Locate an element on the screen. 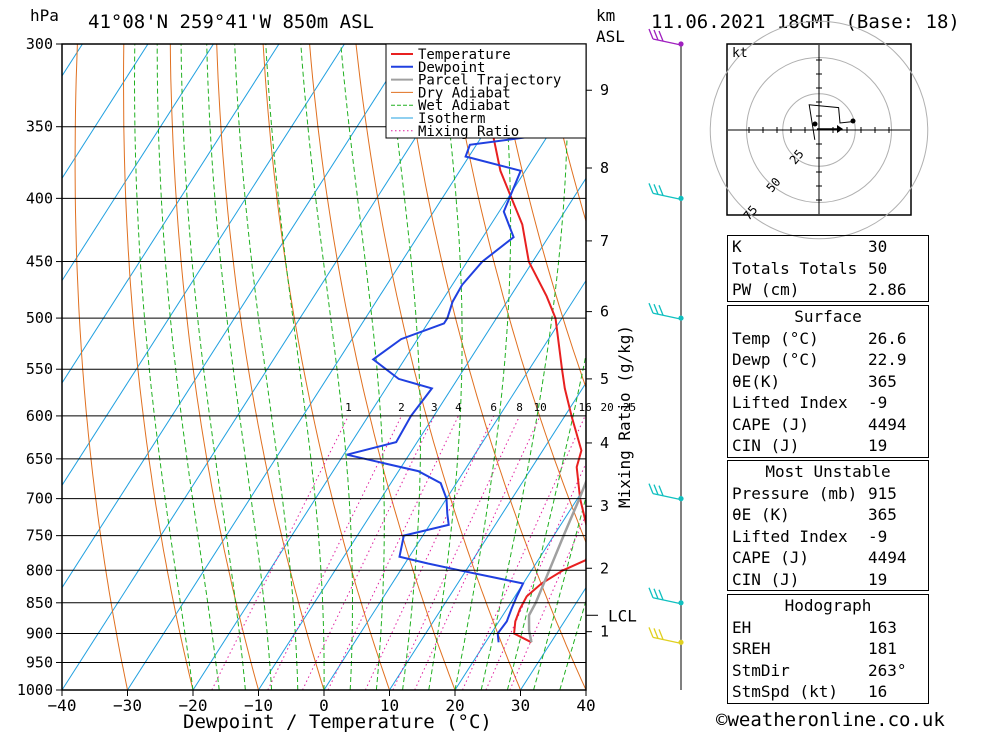  hodograph-surface-dot is located at coordinates (815, 124).